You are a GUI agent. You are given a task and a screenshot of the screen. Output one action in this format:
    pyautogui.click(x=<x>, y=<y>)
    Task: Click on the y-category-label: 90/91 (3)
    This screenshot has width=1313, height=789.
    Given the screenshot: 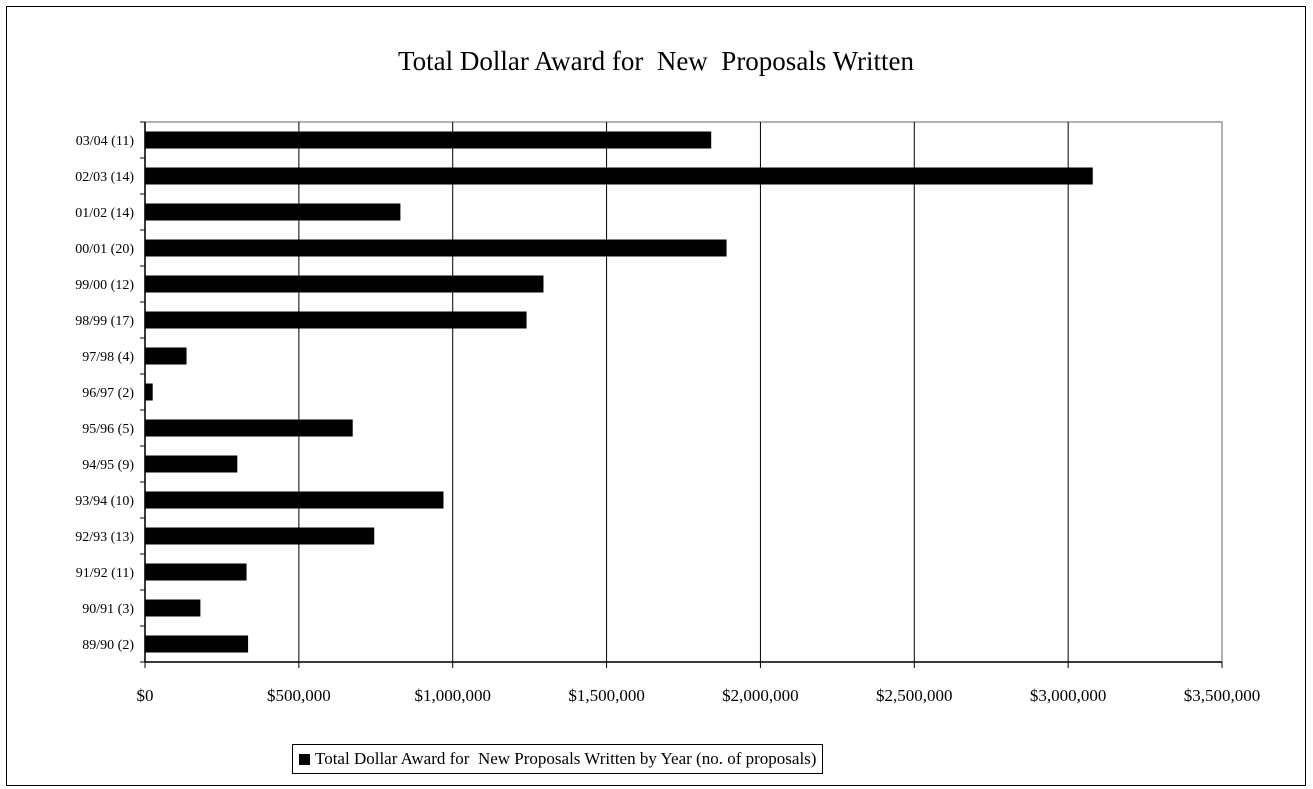 What is the action you would take?
    pyautogui.click(x=108, y=609)
    